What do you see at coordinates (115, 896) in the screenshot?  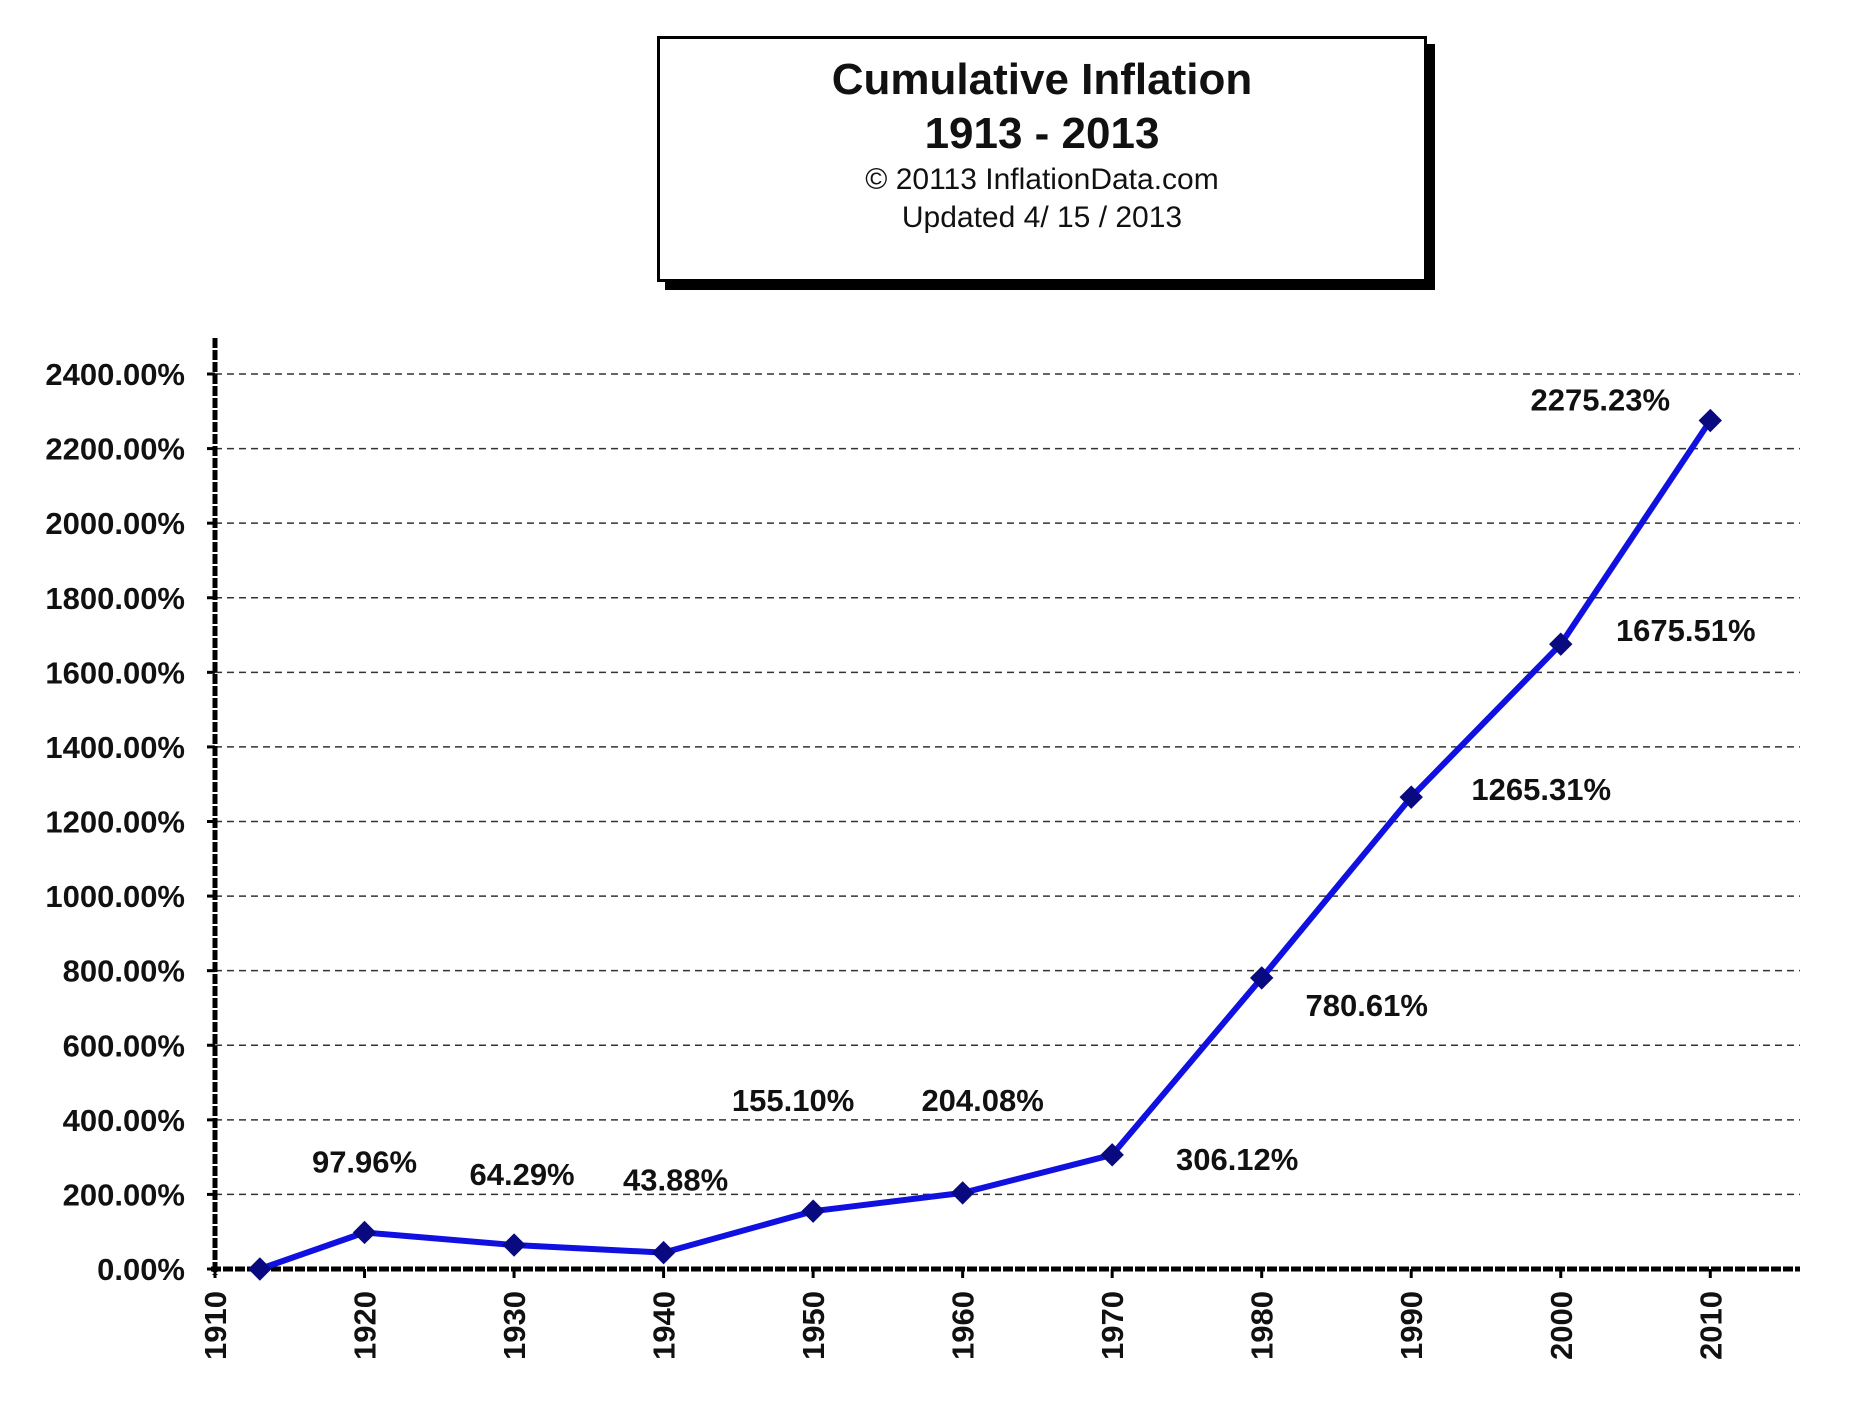 I see `y-tick-label: 1000.00%` at bounding box center [115, 896].